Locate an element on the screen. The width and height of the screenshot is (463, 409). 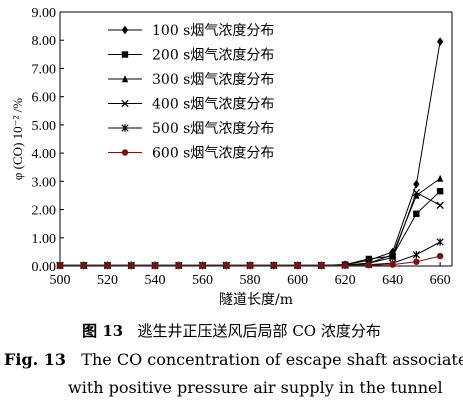
x-tick-label: 520 is located at coordinates (107, 280).